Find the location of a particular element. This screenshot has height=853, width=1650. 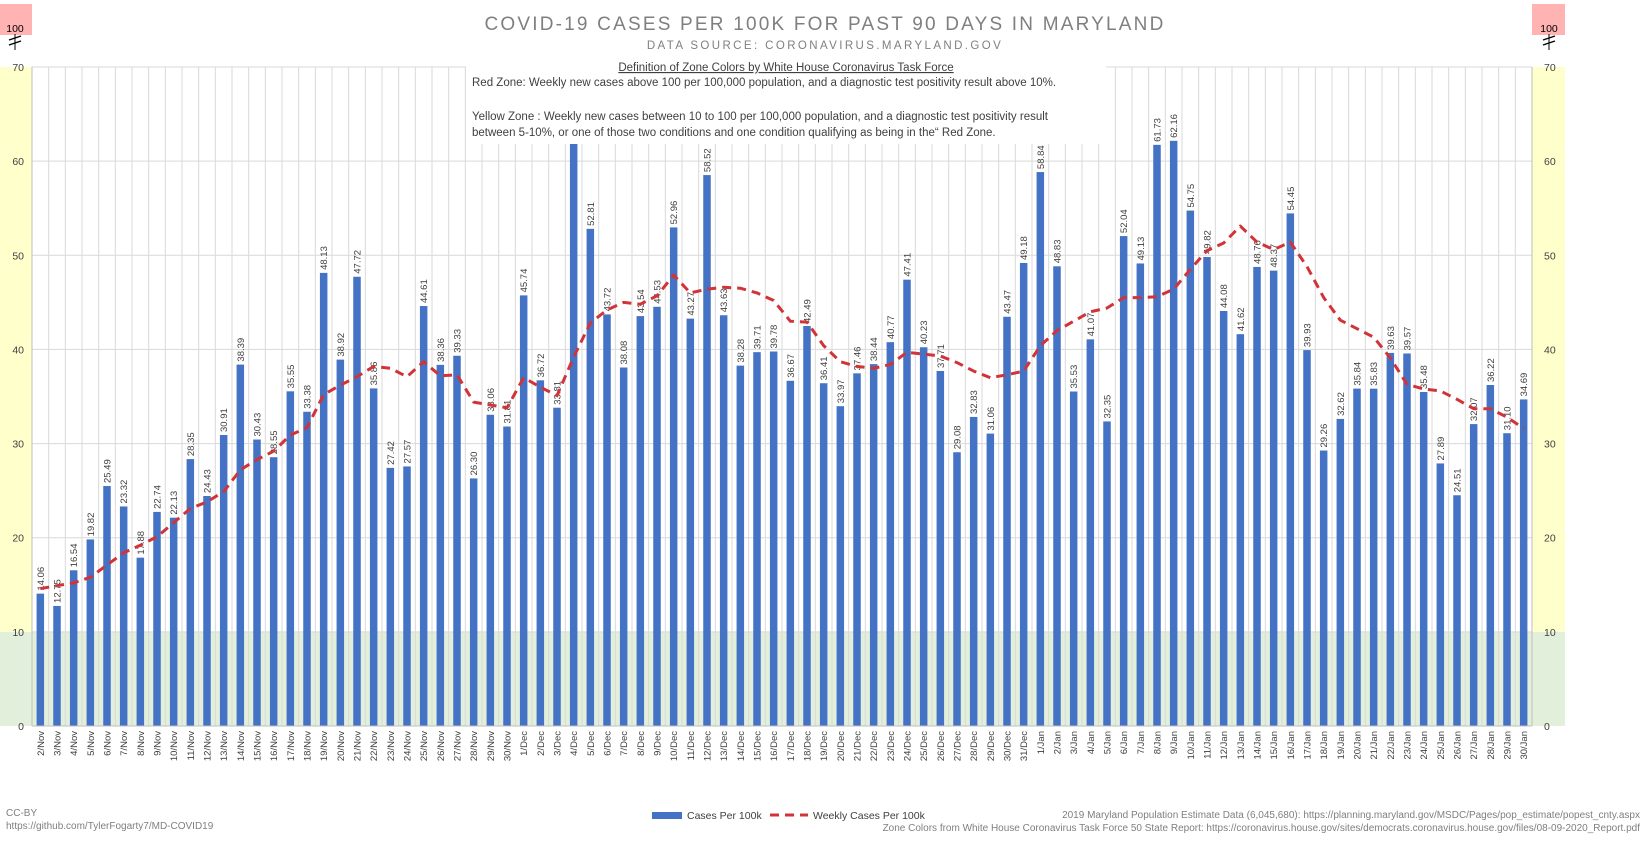

x-tick-label: 9/Nov is located at coordinates (158, 743).